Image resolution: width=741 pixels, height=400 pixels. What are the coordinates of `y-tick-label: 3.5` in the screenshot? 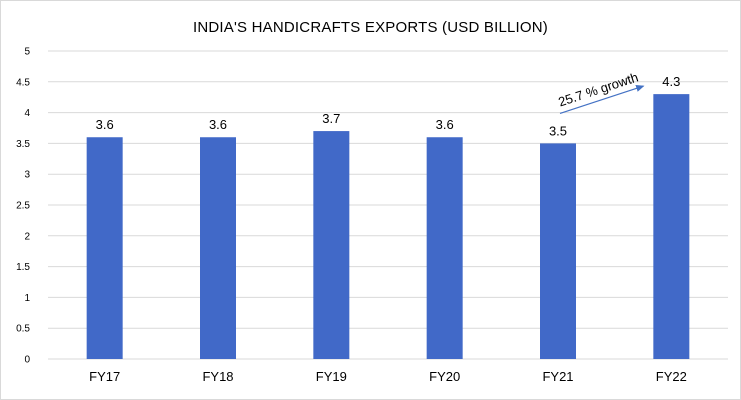 It's located at (23, 144).